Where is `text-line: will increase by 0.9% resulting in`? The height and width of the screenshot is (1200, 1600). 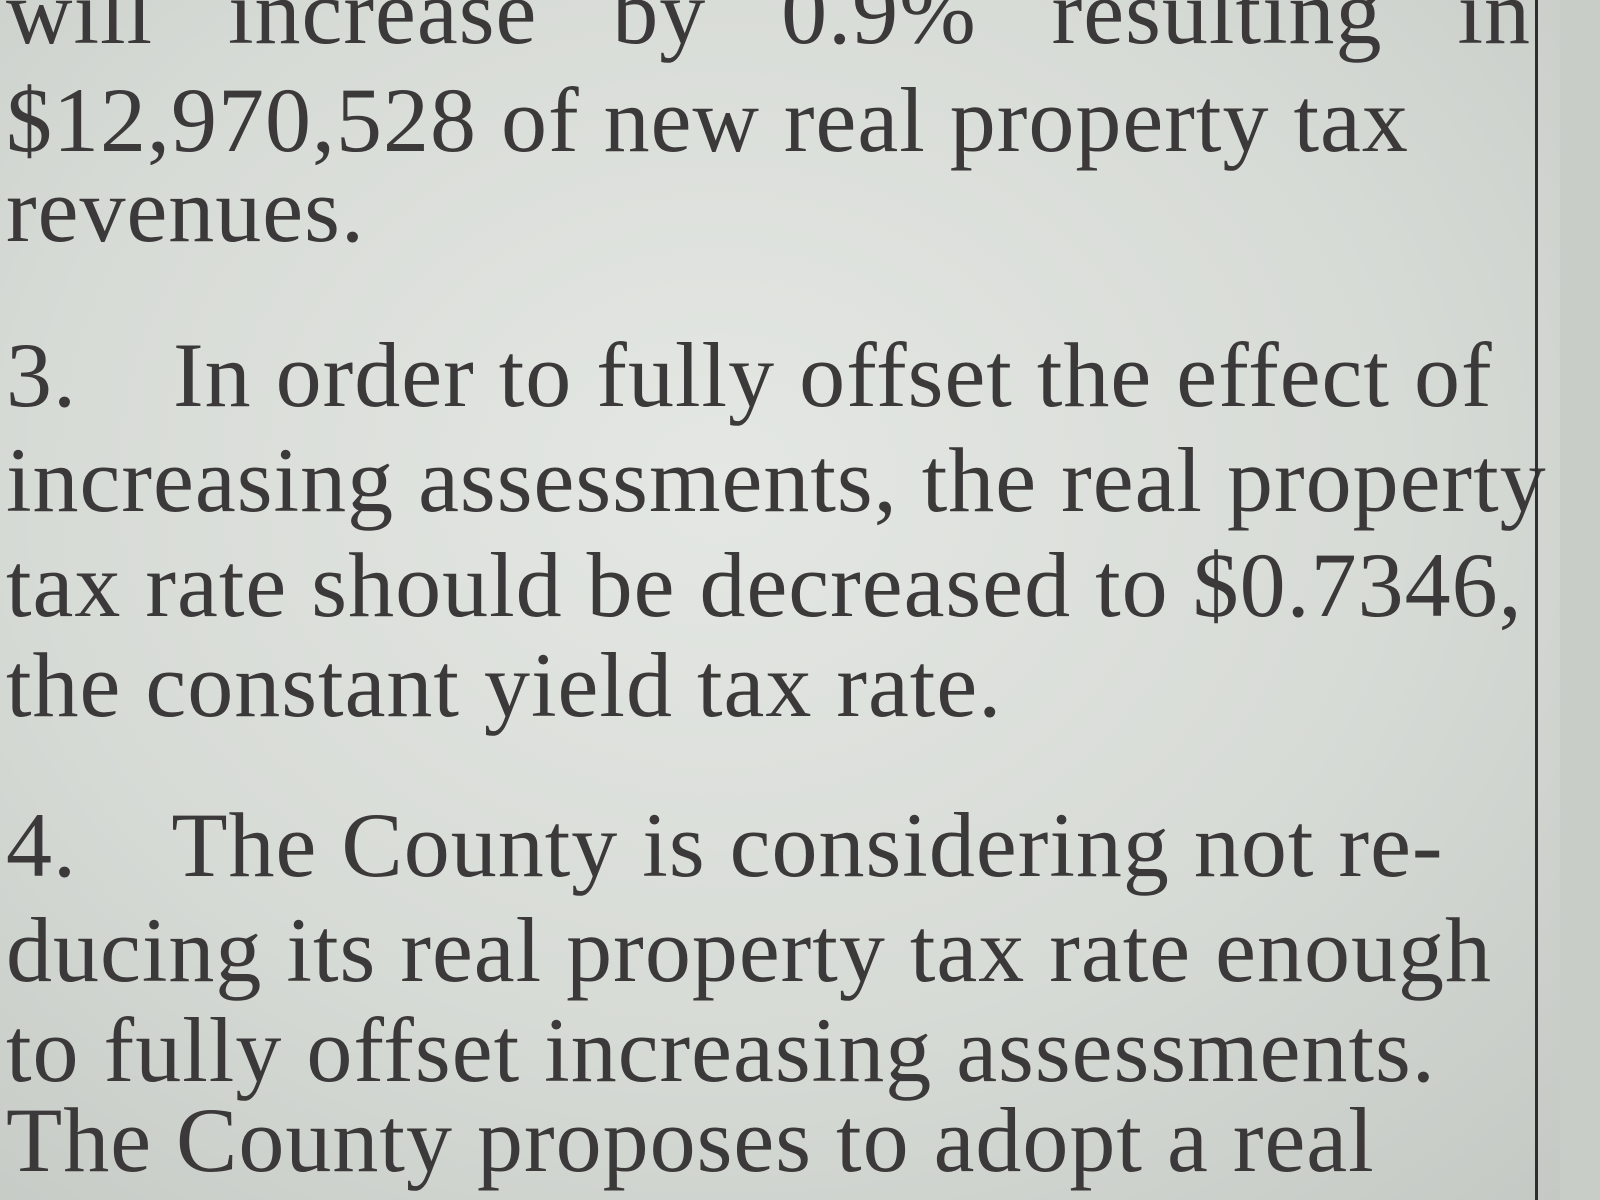 text-line: will increase by 0.9% resulting in is located at coordinates (768, 31).